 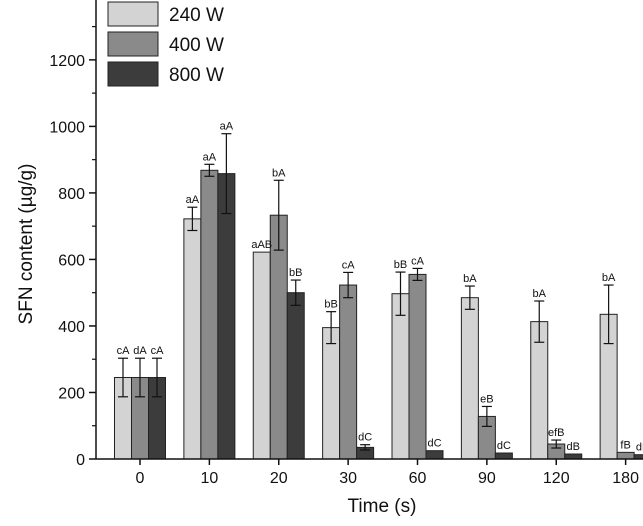 I want to click on x-tick-label: 0, so click(x=140, y=478).